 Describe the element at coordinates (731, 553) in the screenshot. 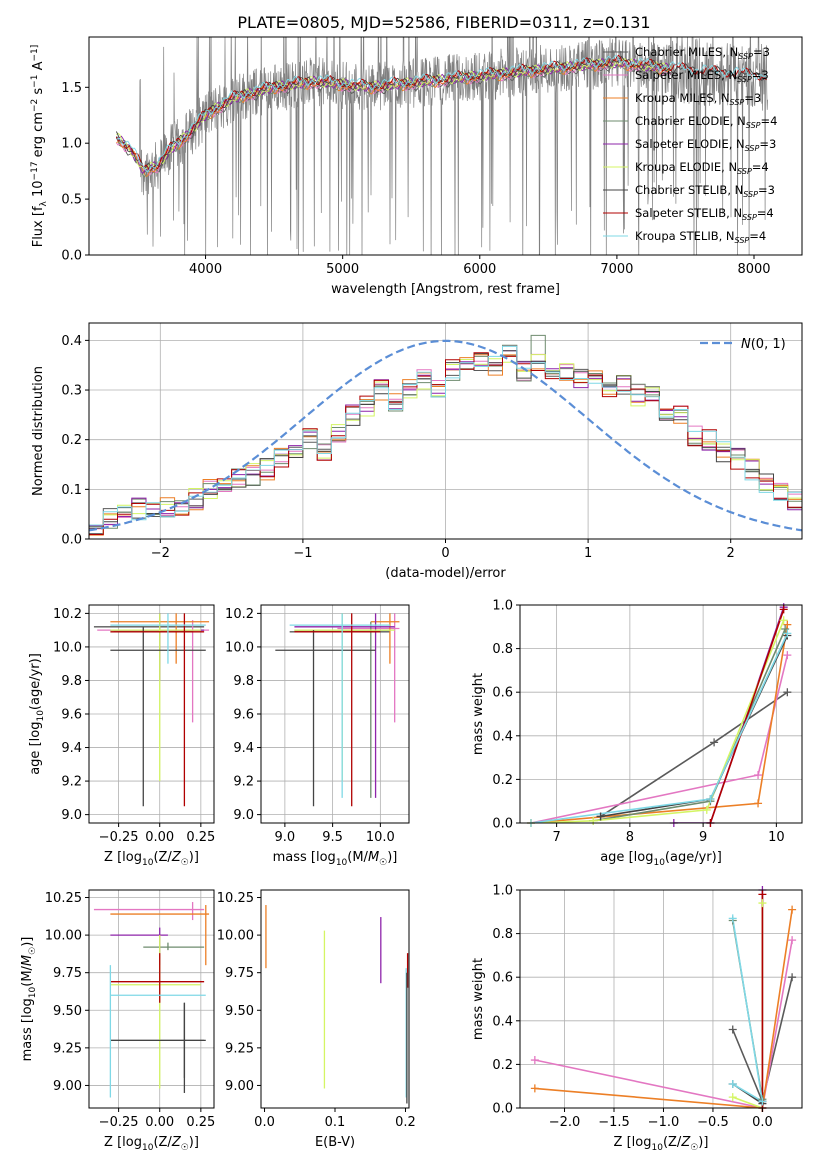

I see `x-tick-label: 2` at that location.